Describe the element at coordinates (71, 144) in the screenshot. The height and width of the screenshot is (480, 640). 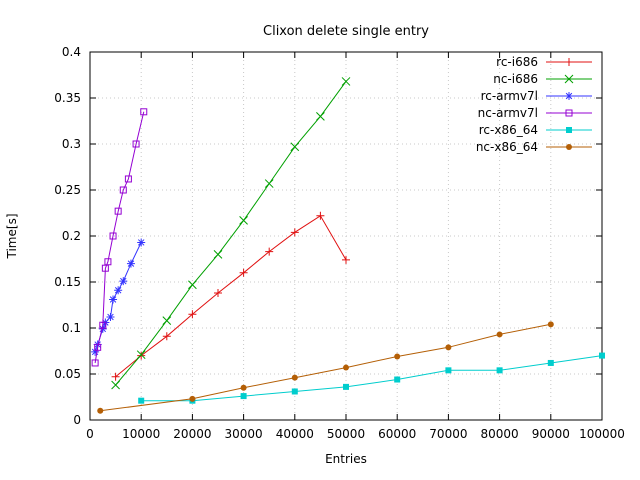
I see `svg-text: 0.3` at that location.